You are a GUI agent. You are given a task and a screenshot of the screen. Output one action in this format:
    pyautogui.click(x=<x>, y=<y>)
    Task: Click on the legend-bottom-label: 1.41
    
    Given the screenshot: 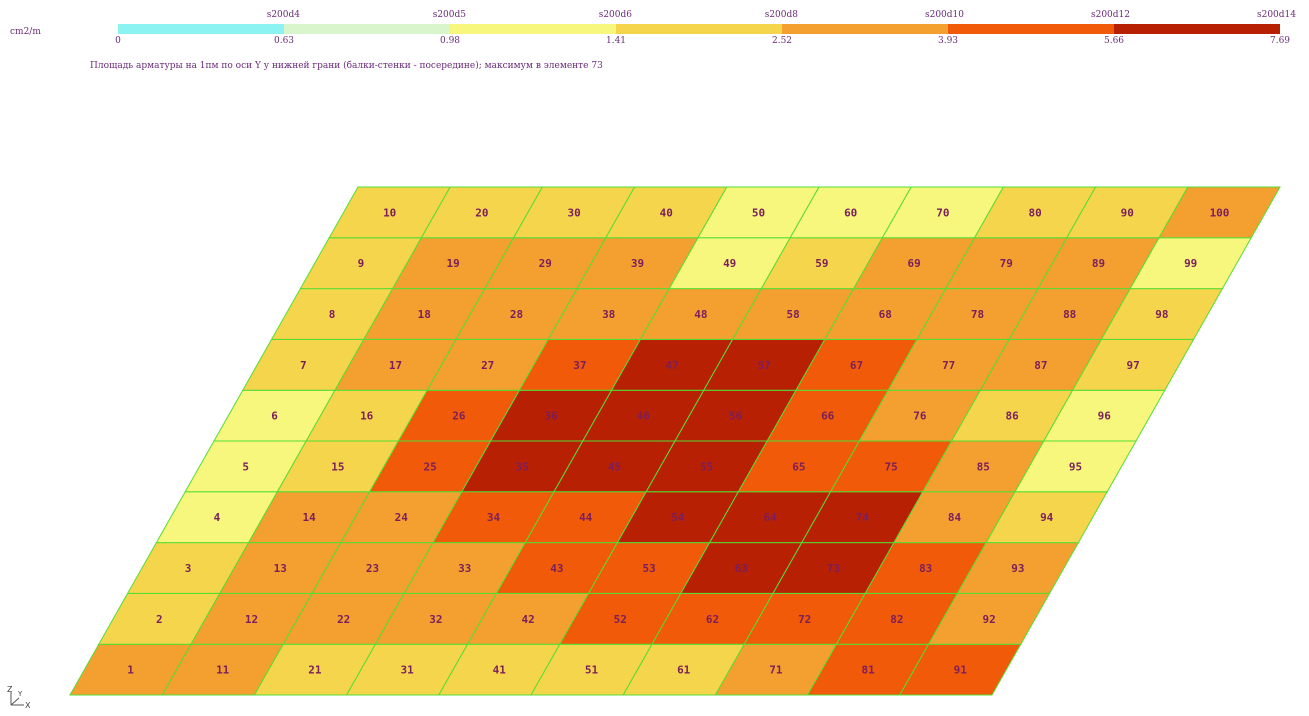 What is the action you would take?
    pyautogui.click(x=616, y=41)
    